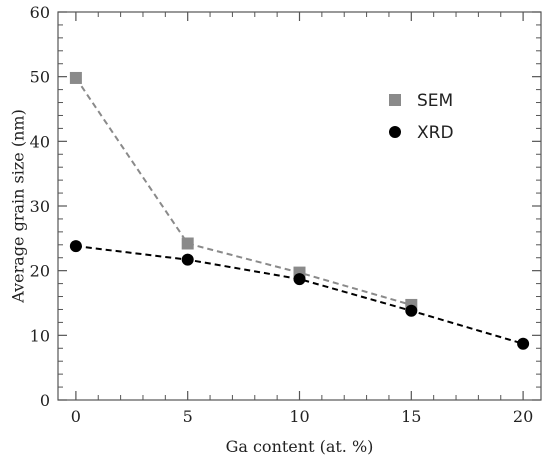 The image size is (550, 462). Describe the element at coordinates (40, 271) in the screenshot. I see `y-tick-label: 20` at that location.